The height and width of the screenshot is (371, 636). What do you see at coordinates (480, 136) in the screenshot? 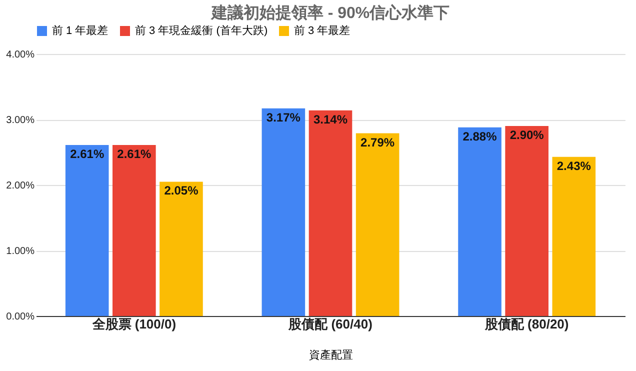
I see `data-label: 2.88%` at bounding box center [480, 136].